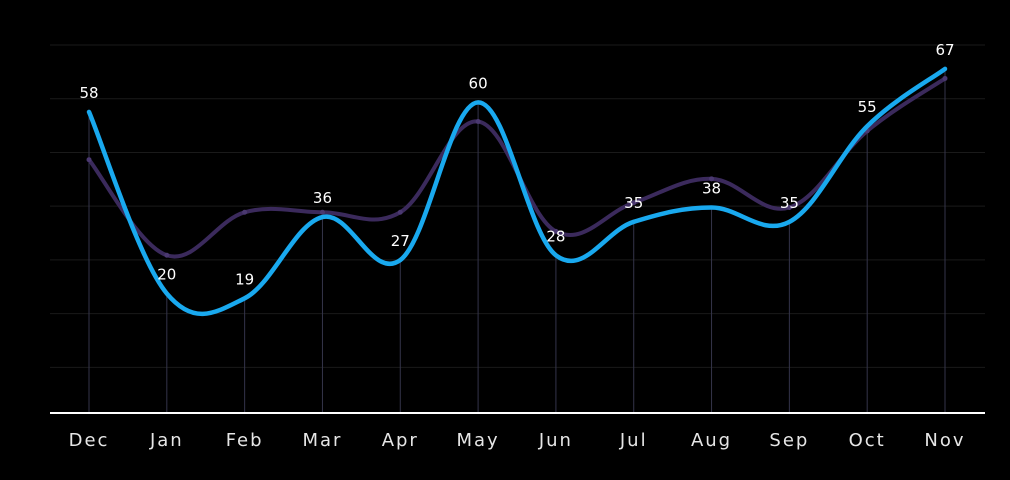  What do you see at coordinates (867, 440) in the screenshot?
I see `tick-label-oct: Oct` at bounding box center [867, 440].